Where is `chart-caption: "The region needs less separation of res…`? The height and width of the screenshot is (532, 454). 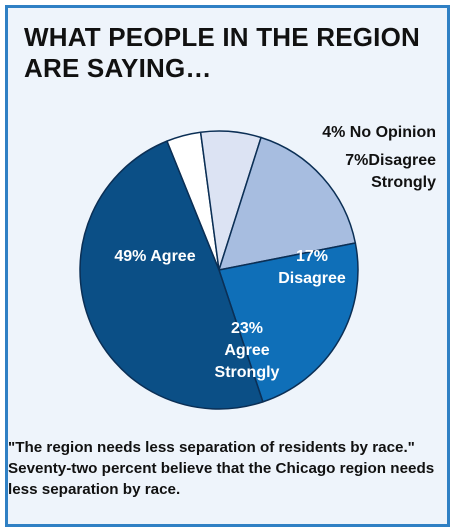
chart-caption: "The region needs less separation of res… is located at coordinates (221, 468).